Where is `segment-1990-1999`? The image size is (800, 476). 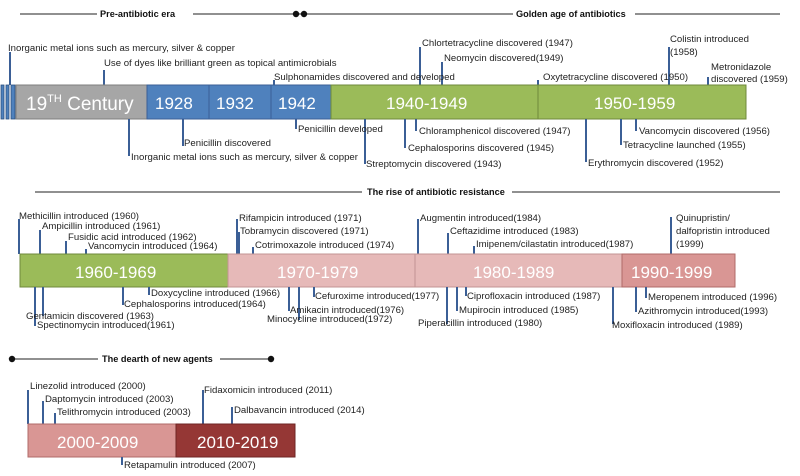
segment-1990-1999 is located at coordinates (678, 270).